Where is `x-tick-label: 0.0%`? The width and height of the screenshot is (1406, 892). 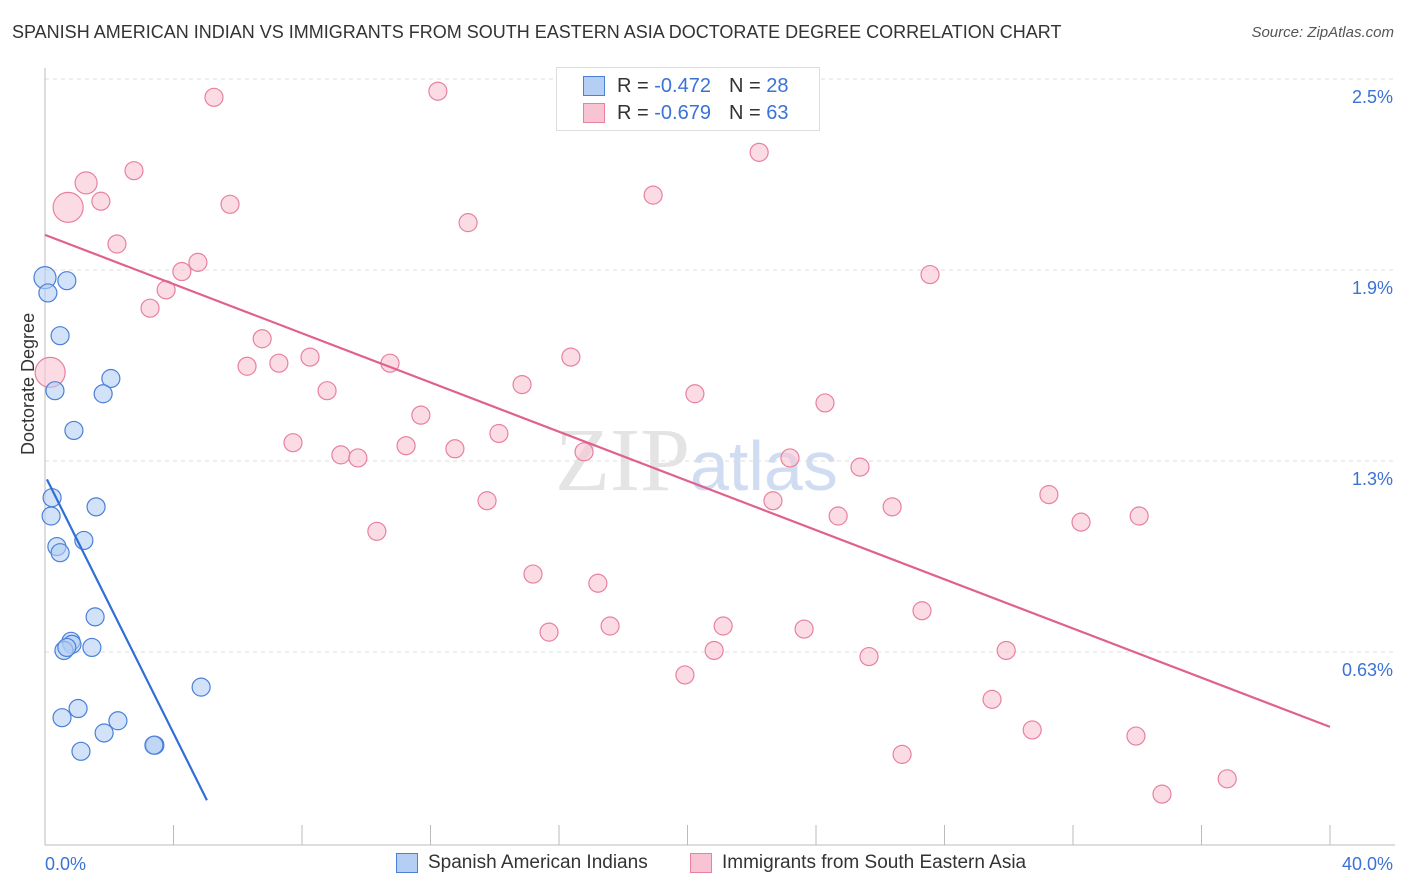 x-tick-label: 0.0% is located at coordinates (65, 864).